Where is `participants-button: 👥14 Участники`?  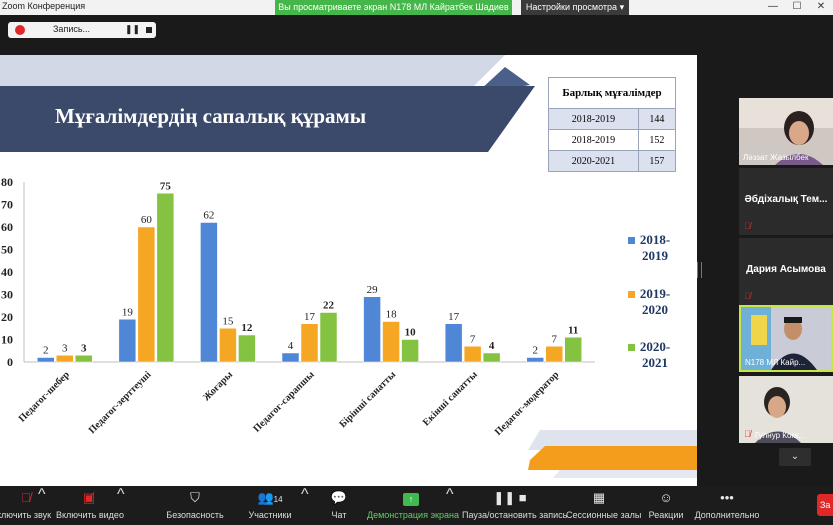 participants-button: 👥14 Участники is located at coordinates (270, 505).